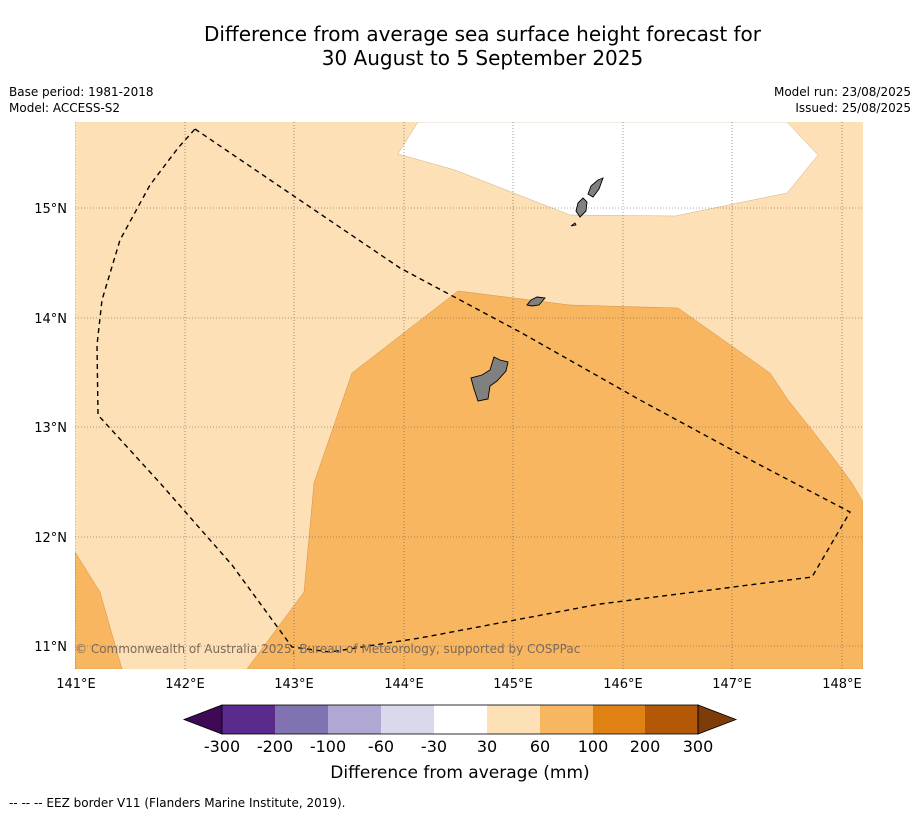 Image resolution: width=919 pixels, height=816 pixels. What do you see at coordinates (645, 746) in the screenshot?
I see `colorbar-tick: 200` at bounding box center [645, 746].